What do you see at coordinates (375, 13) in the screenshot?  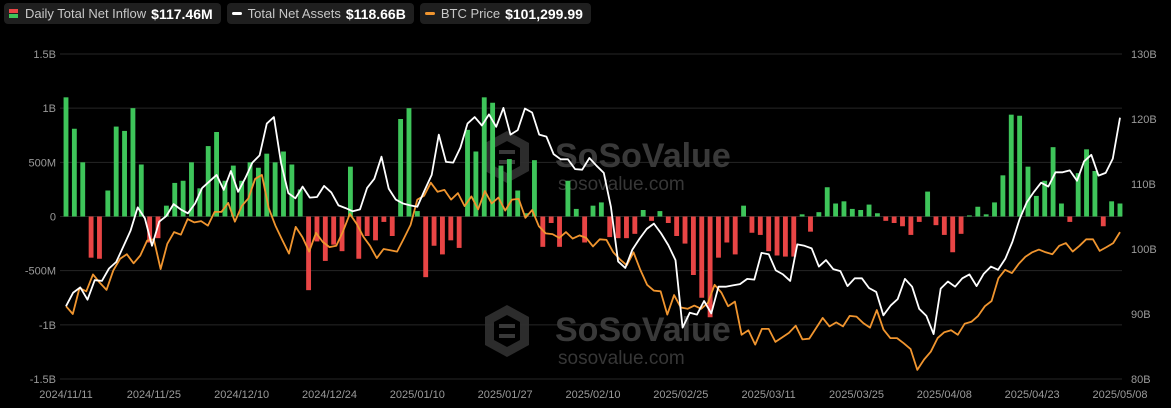 I see `legend-assets-value: $118.66B` at bounding box center [375, 13].